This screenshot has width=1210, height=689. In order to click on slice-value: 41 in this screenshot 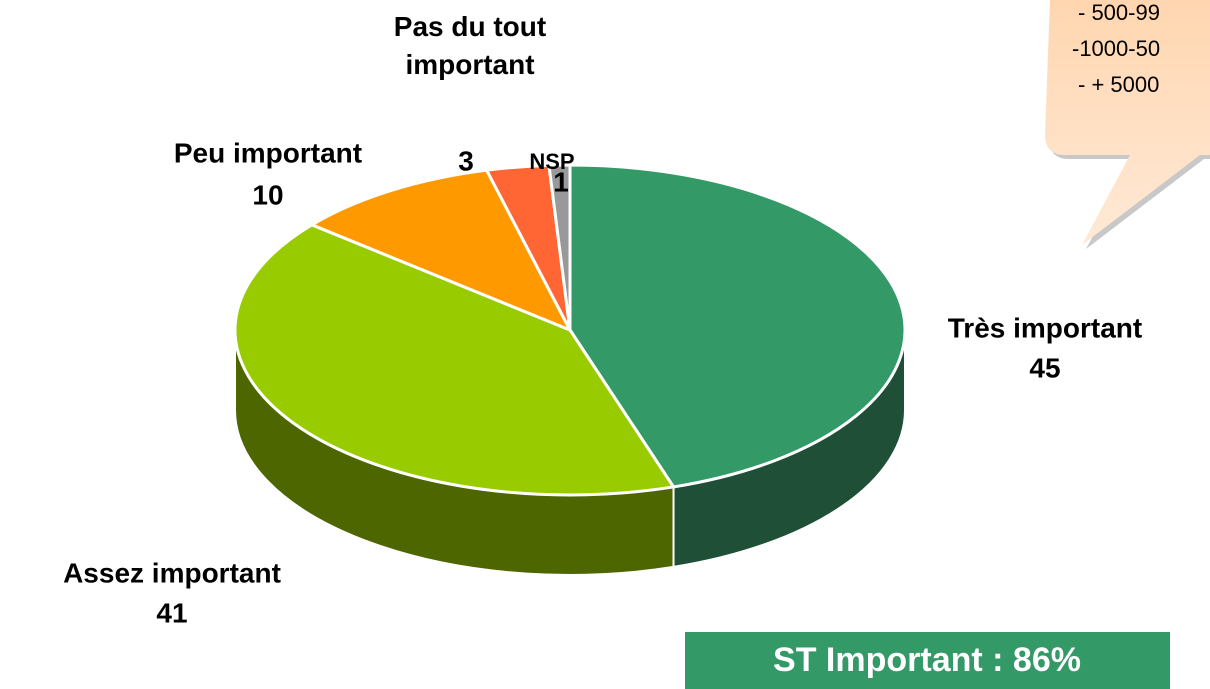, I will do `click(171, 612)`.